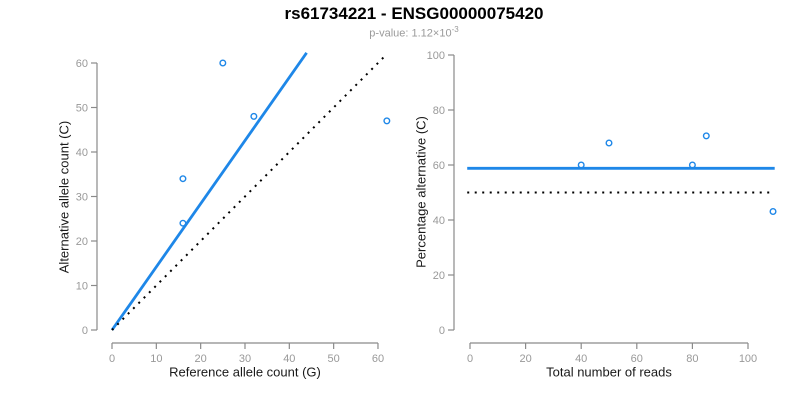  I want to click on x-tick-label: 50, so click(334, 359).